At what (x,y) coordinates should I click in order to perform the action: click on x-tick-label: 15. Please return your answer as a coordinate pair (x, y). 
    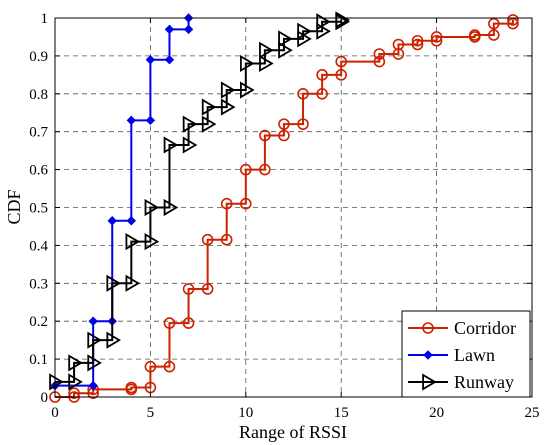
    Looking at the image, I should click on (341, 413).